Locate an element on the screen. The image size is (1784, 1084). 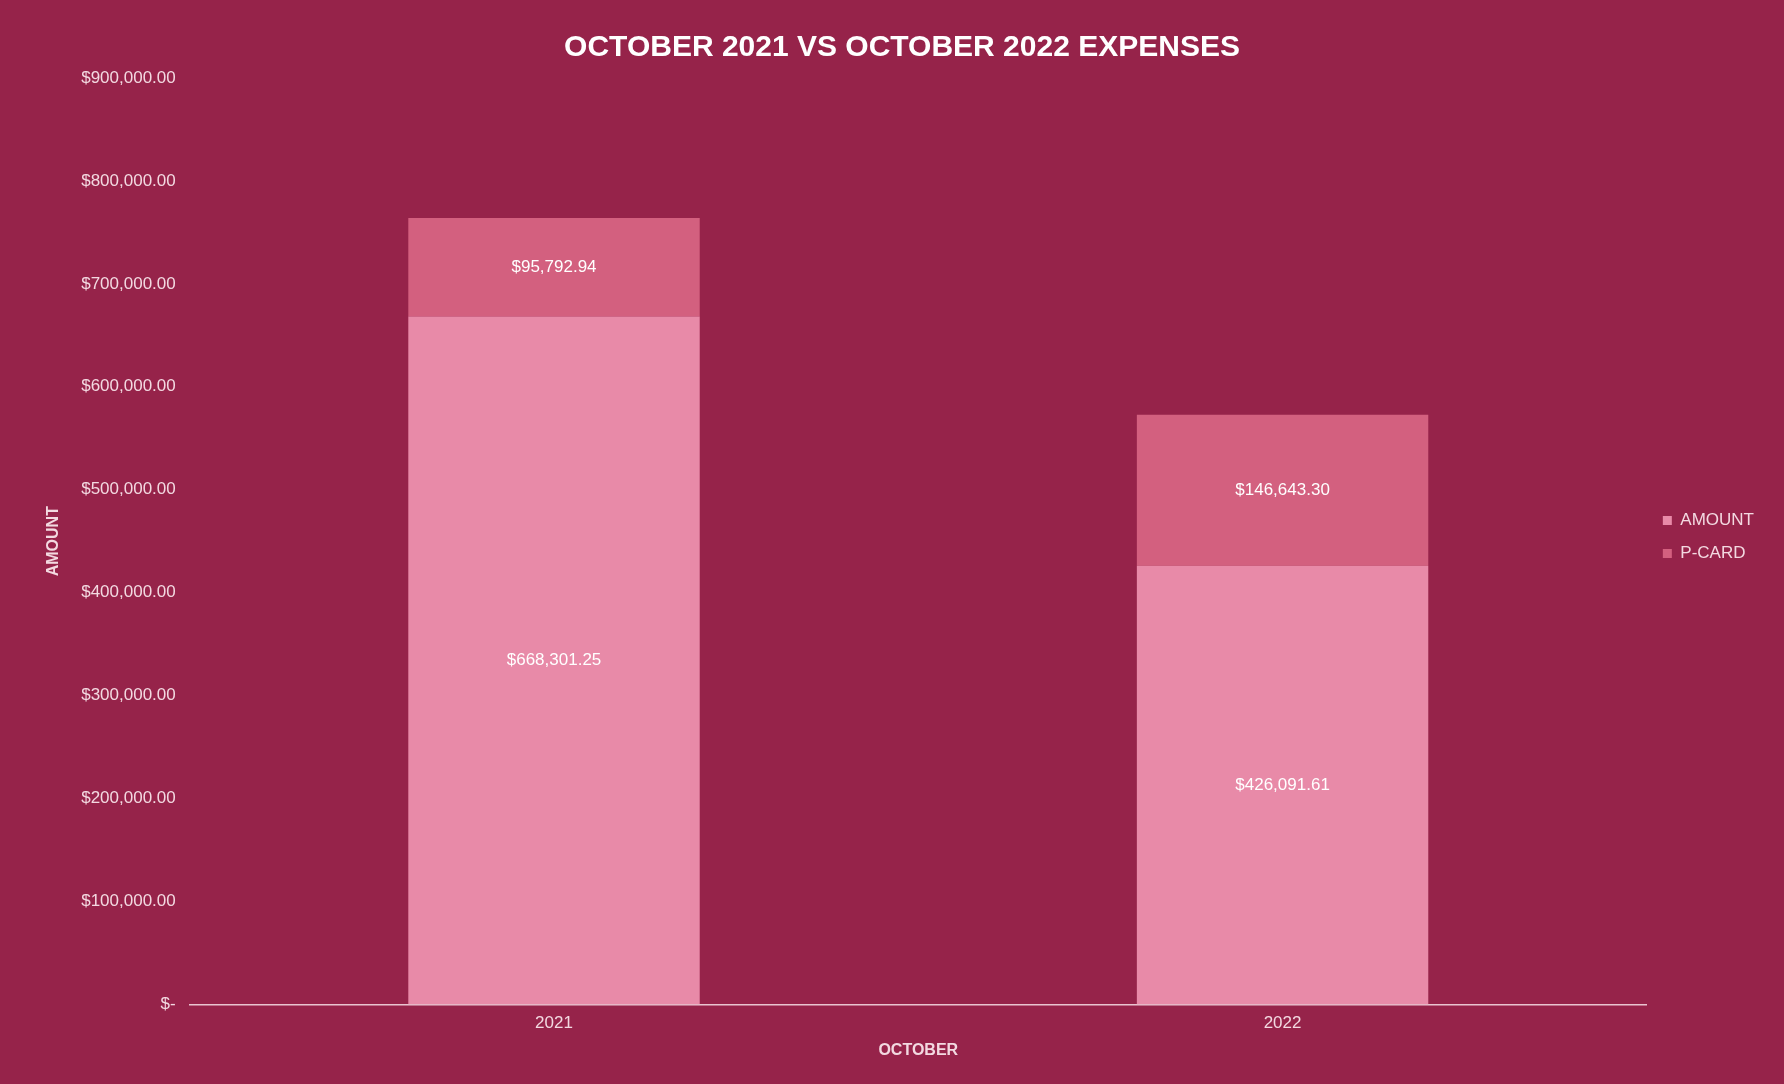
y-tick-label: $900,000.00 is located at coordinates (128, 77).